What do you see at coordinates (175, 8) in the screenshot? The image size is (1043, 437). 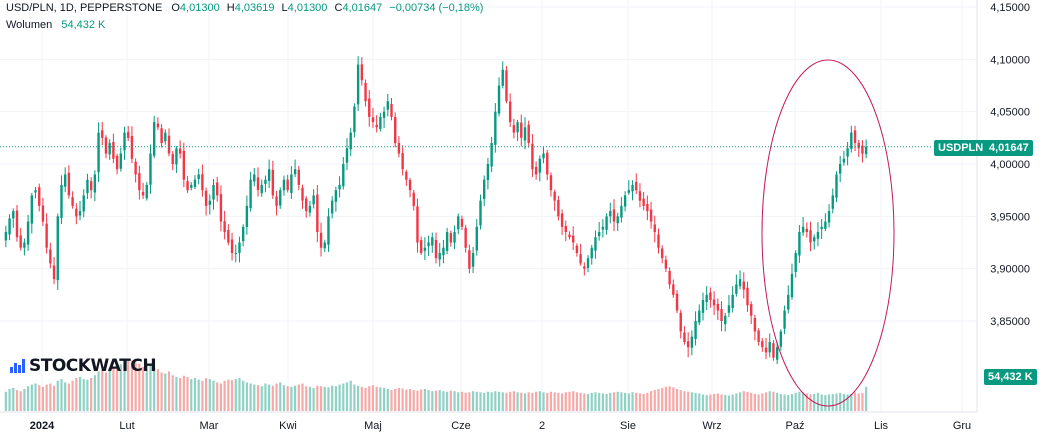 I see `open-label: O` at bounding box center [175, 8].